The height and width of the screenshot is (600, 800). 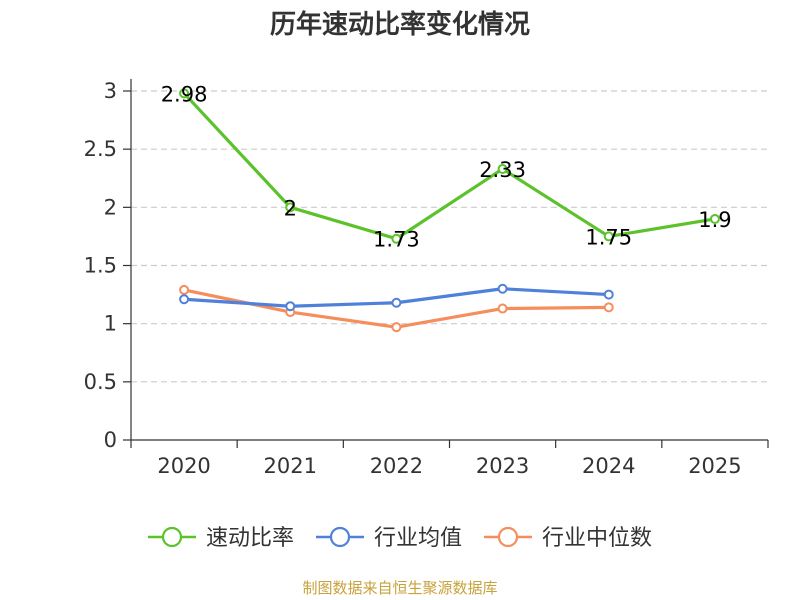 What do you see at coordinates (183, 466) in the screenshot?
I see `x-tick-label: 2020` at bounding box center [183, 466].